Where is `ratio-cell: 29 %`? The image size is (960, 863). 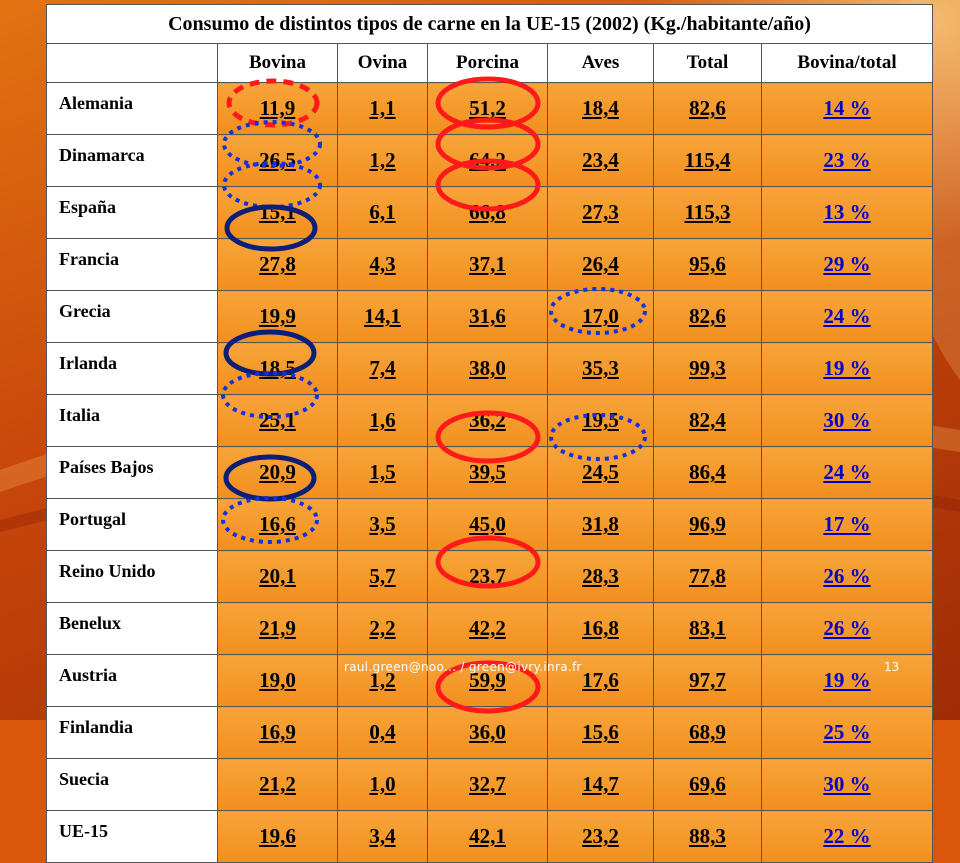 ratio-cell: 29 % is located at coordinates (847, 264).